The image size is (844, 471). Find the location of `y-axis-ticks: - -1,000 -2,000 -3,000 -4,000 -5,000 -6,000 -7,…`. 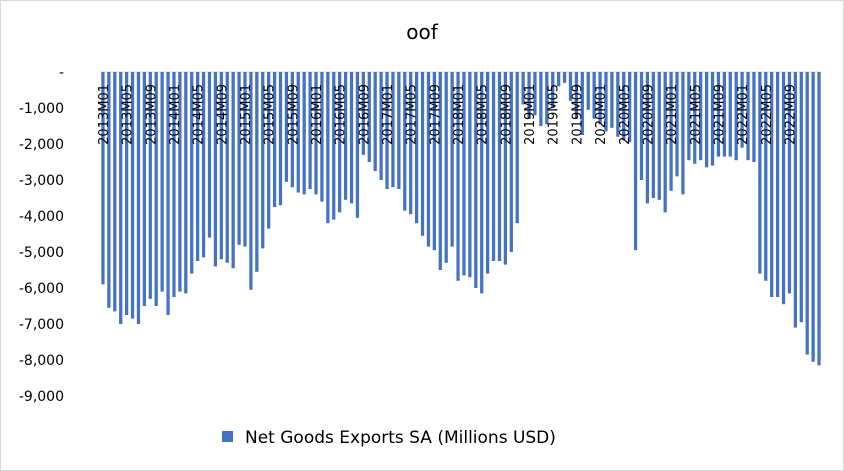

y-axis-ticks: - -1,000 -2,000 -3,000 -4,000 -5,000 -6,000 -7,… is located at coordinates (41, 235).